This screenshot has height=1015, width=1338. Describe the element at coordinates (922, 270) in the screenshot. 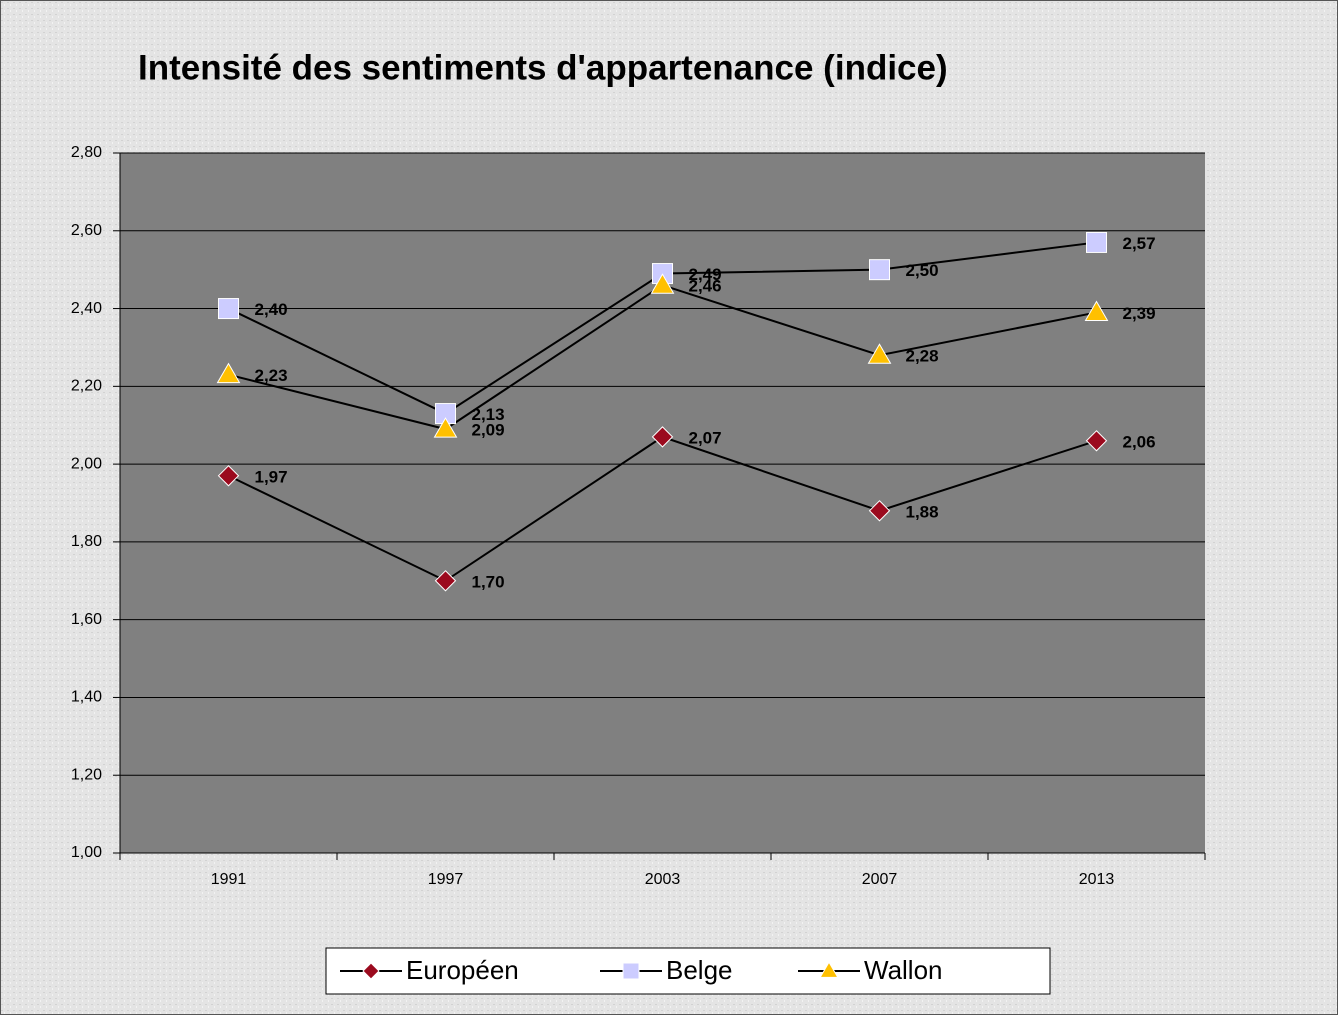

I see `data-label: 2,50` at that location.